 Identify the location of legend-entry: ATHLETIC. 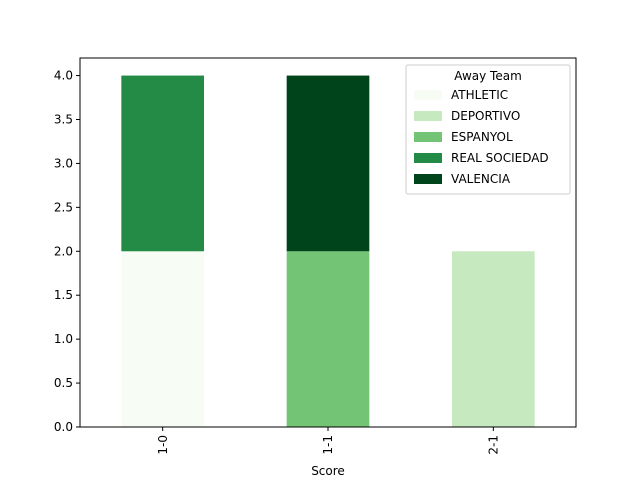
(479, 95).